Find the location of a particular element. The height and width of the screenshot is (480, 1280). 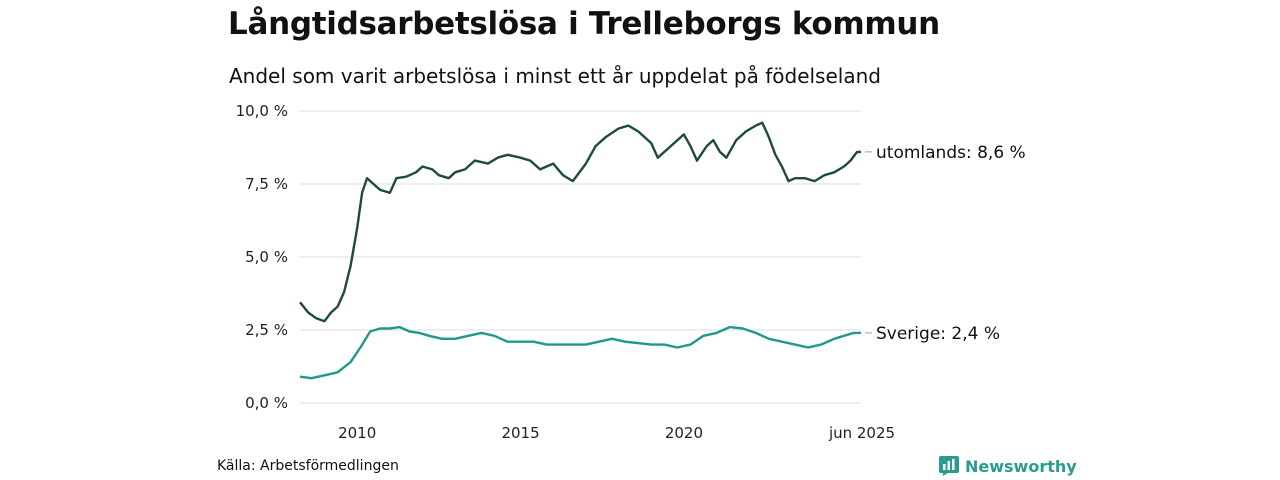

x-tick-label: 2020 is located at coordinates (684, 433).